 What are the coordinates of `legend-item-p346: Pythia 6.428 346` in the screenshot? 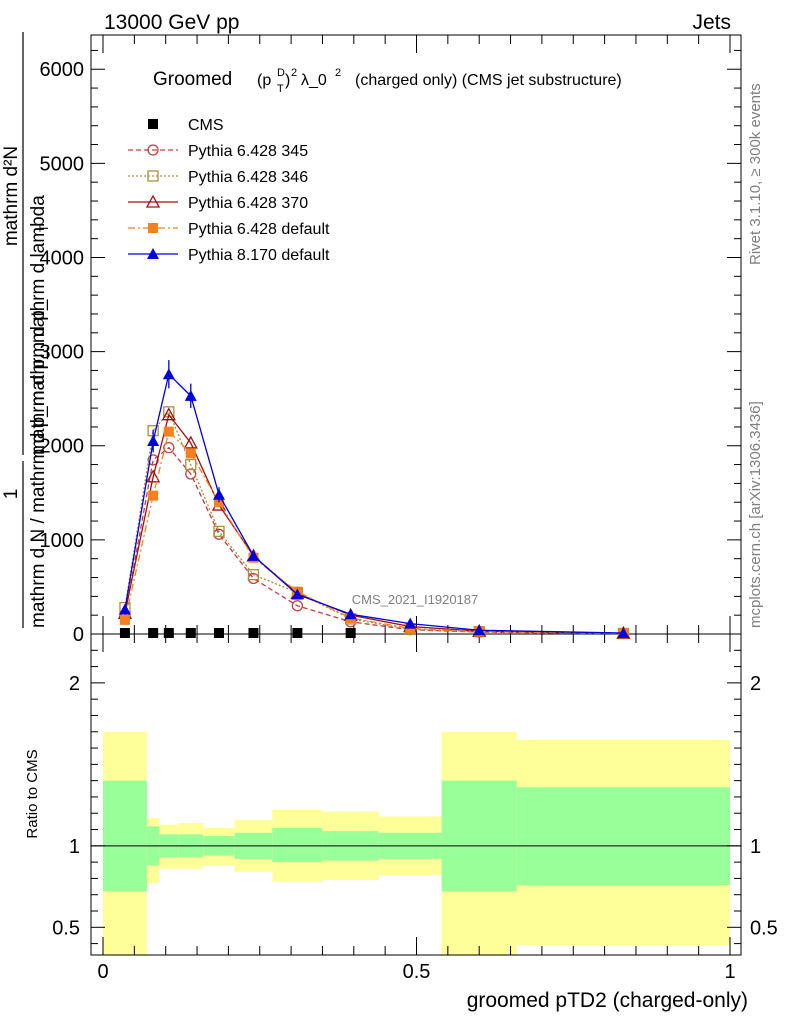 It's located at (218, 177).